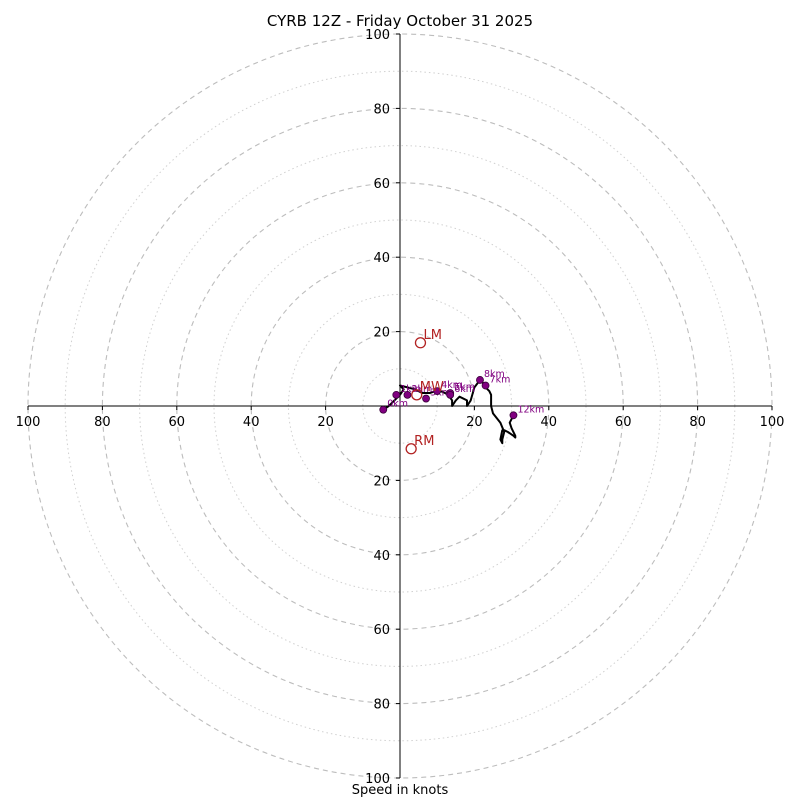 This screenshot has width=800, height=800. I want to click on storm-marker-LM, so click(420, 343).